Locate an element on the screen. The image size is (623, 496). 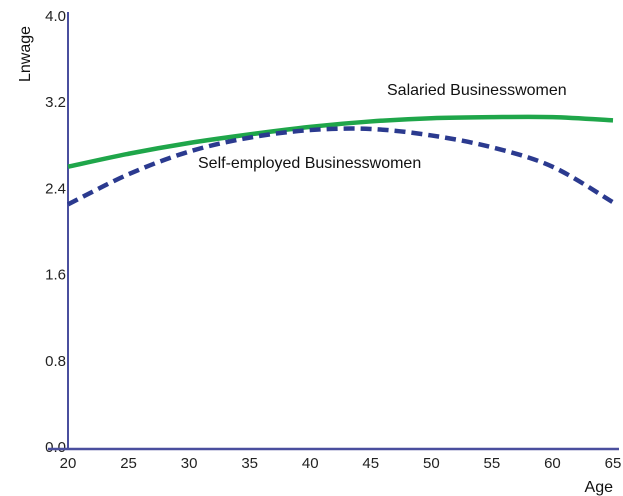
y-tick-label: 1.6 is located at coordinates (55, 275).